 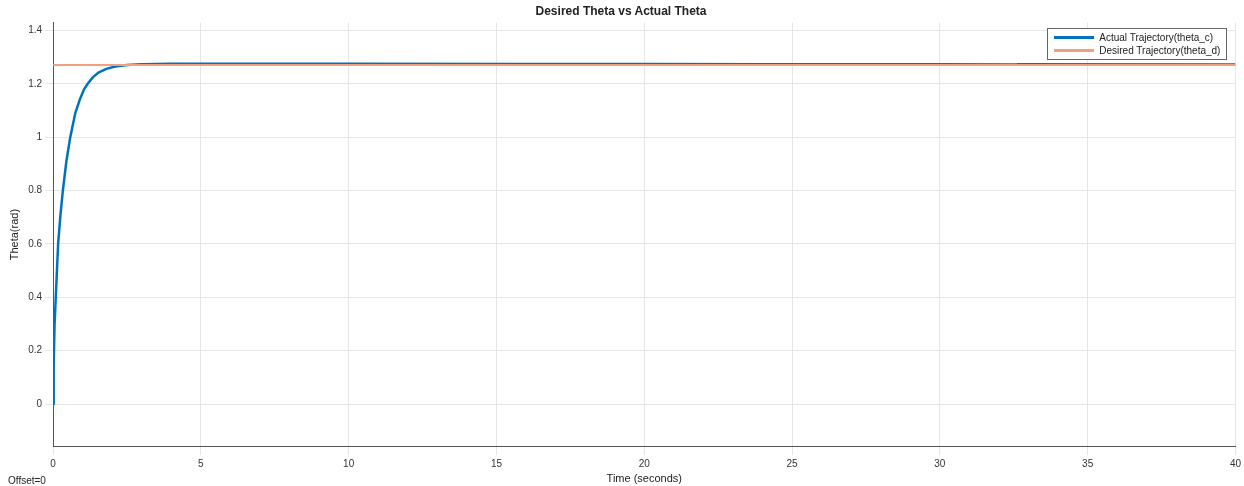 I want to click on x-tick-label: 20, so click(x=644, y=463).